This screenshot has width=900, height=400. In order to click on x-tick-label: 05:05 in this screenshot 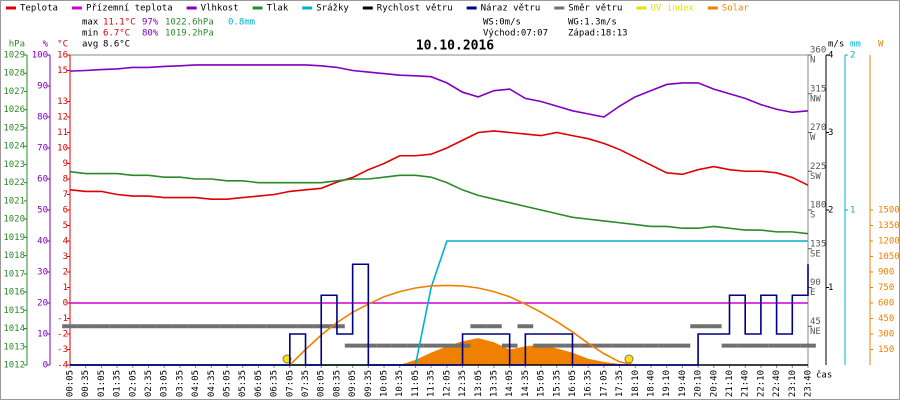, I will do `click(228, 383)`.